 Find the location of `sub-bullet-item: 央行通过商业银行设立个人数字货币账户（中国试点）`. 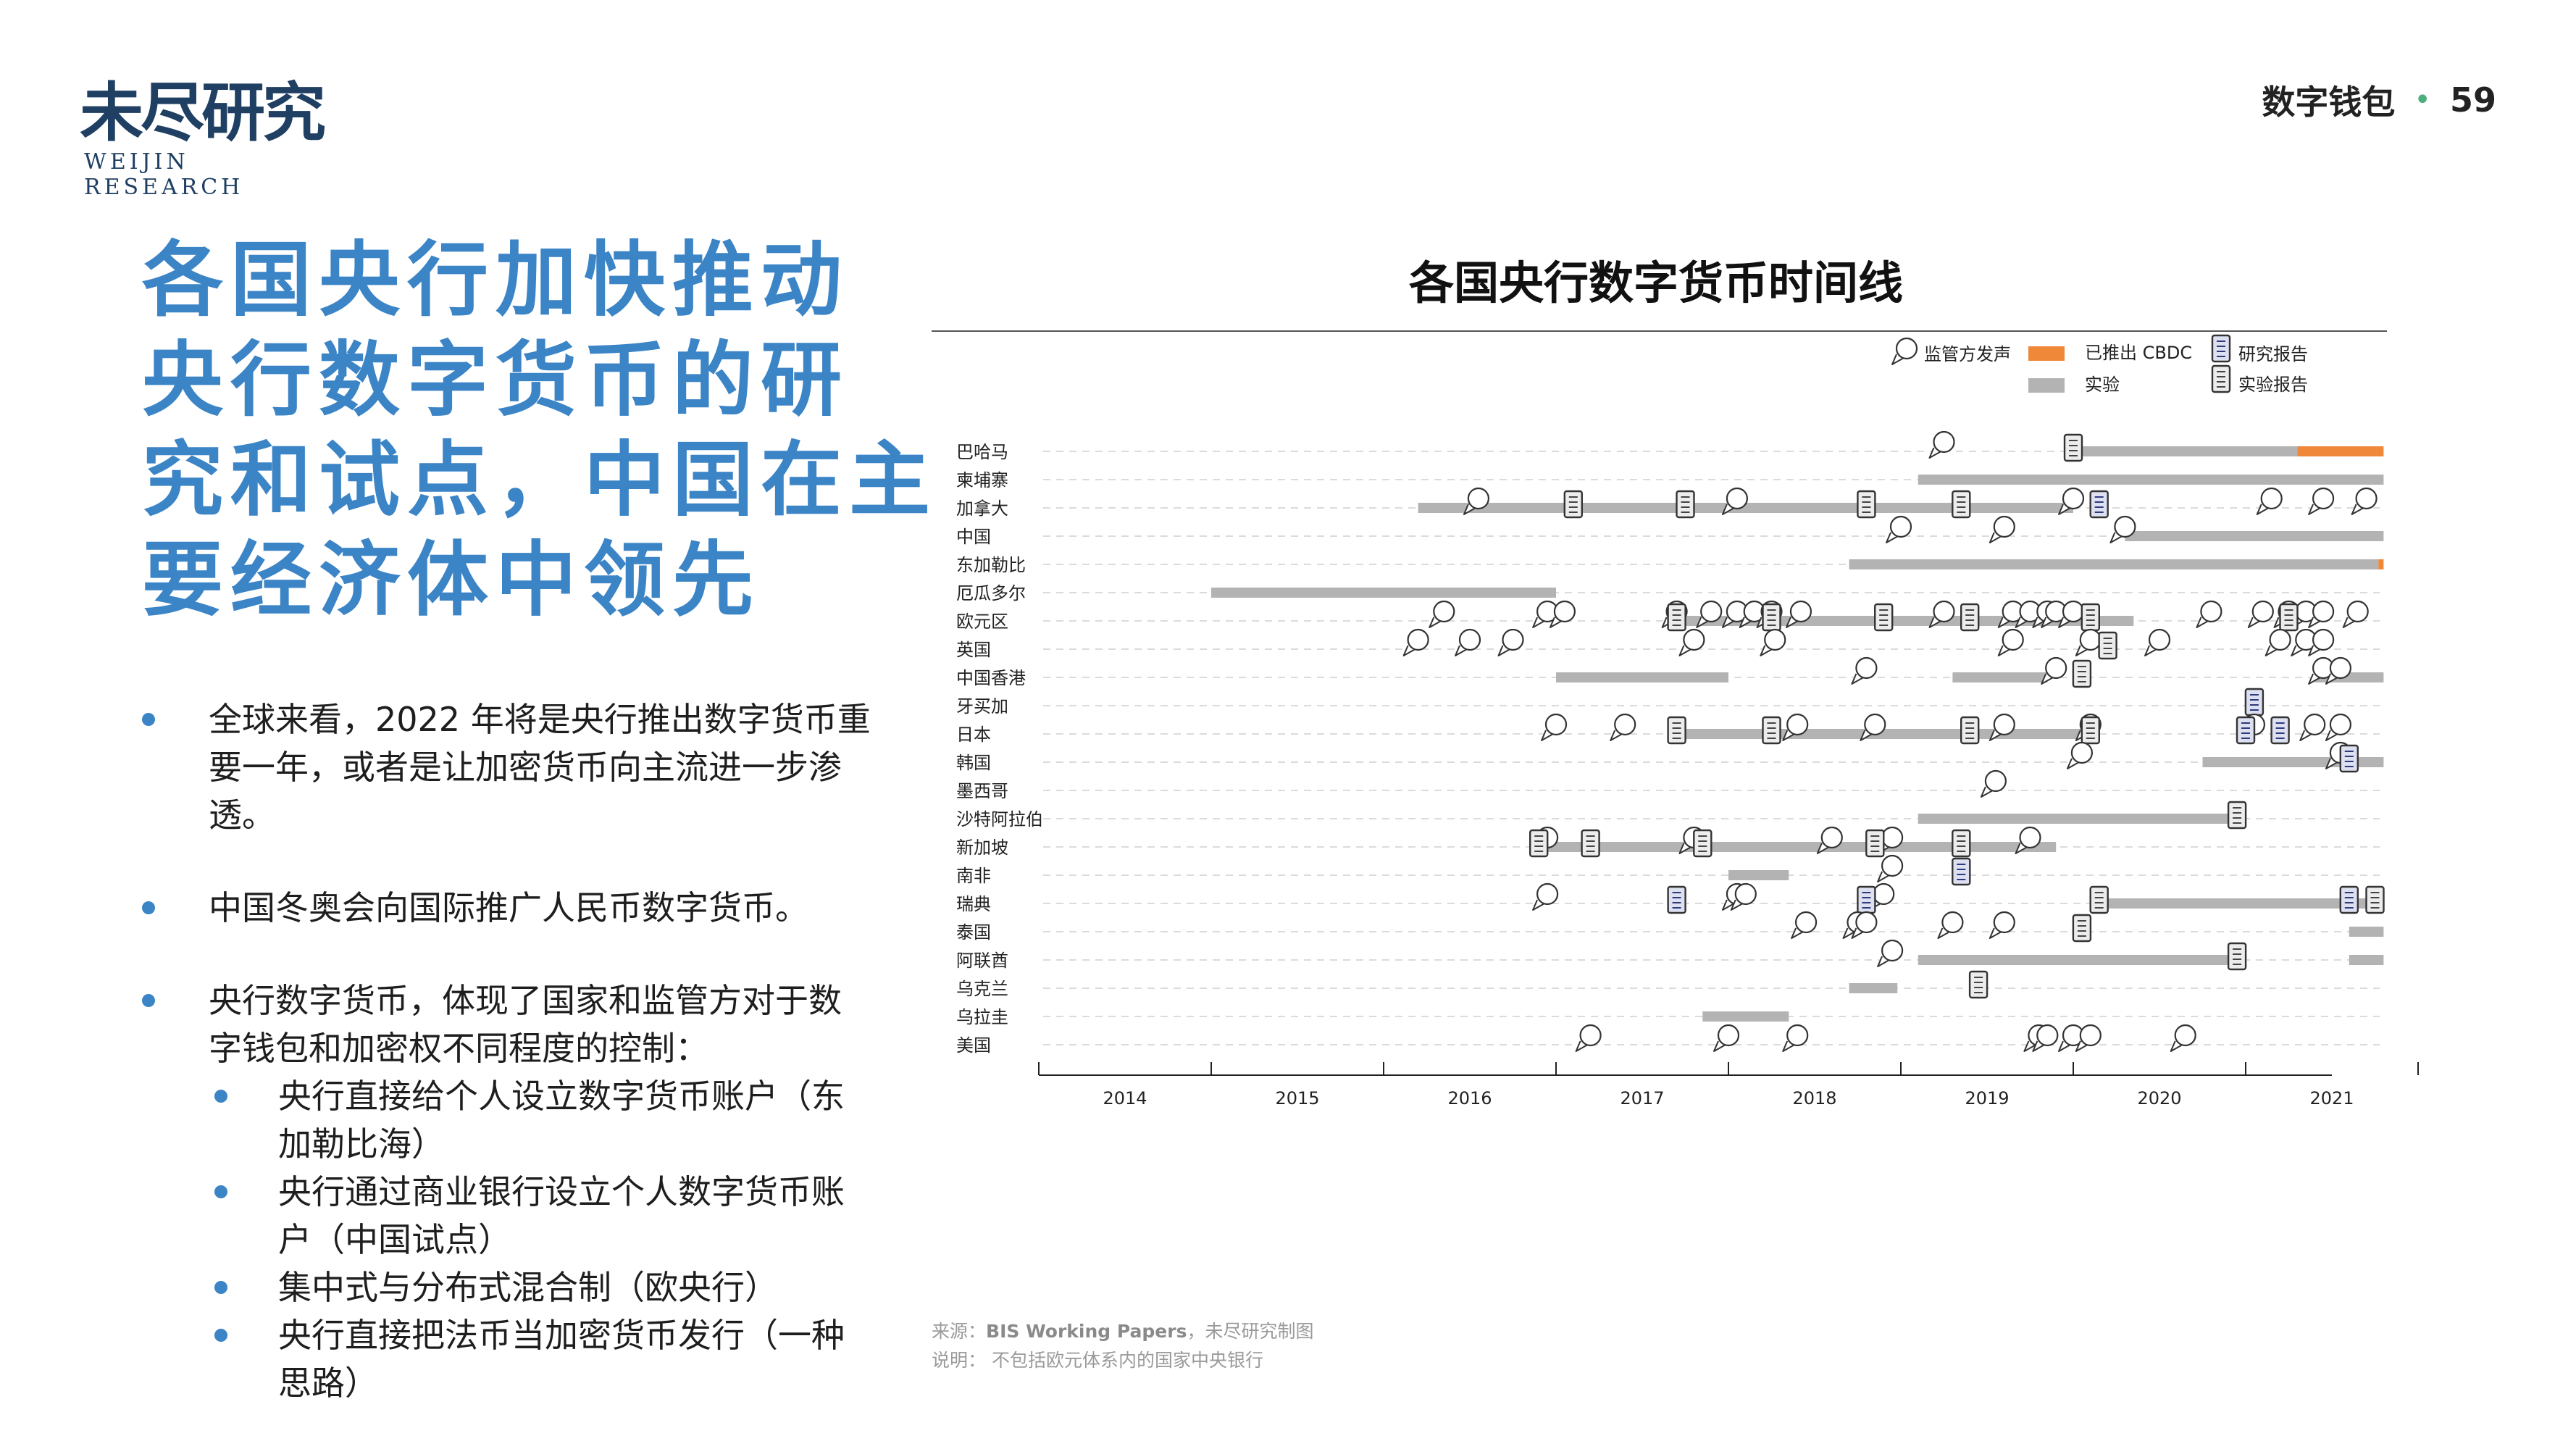

sub-bullet-item: 央行通过商业银行设立个人数字货币账户（中国试点） is located at coordinates (508, 1216).